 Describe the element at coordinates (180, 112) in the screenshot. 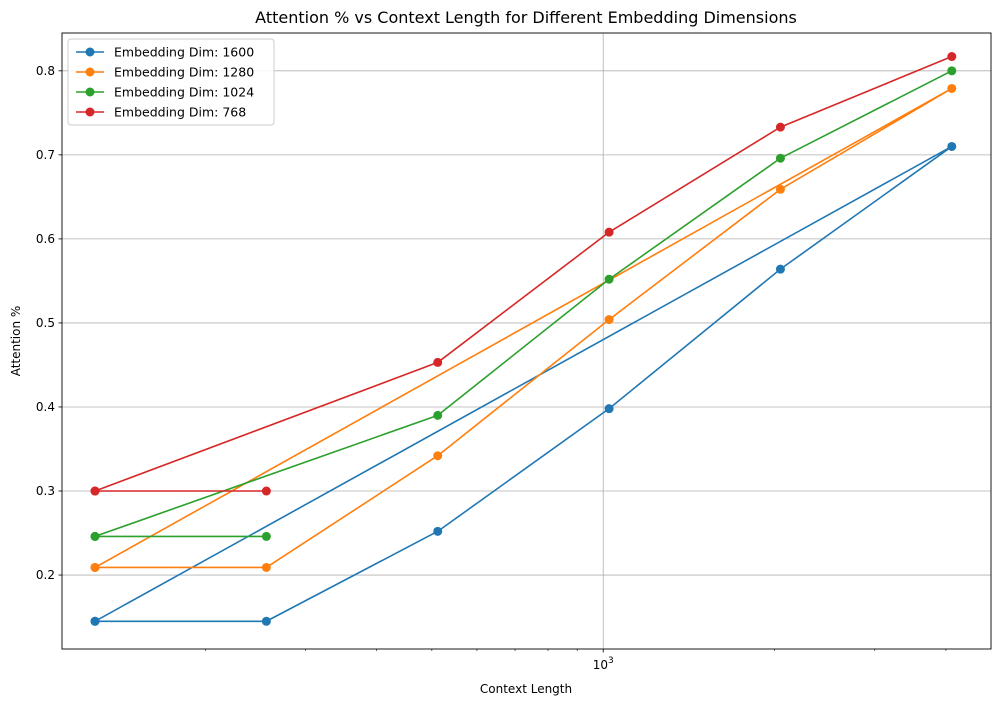

I see `legend-label: Embedding Dim: 768` at that location.